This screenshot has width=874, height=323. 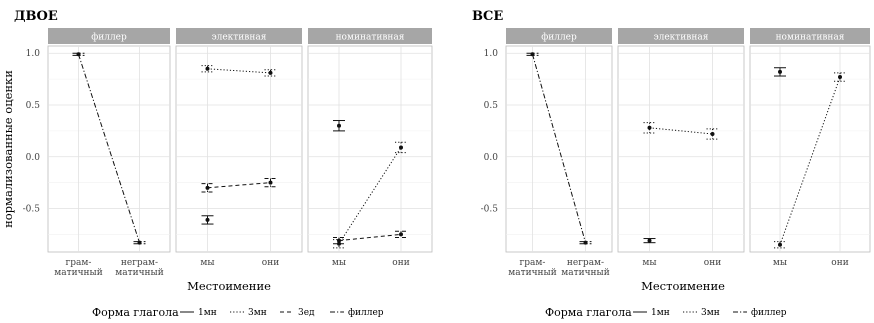 I want to click on chart-title: ВСЕ, so click(x=487, y=16).